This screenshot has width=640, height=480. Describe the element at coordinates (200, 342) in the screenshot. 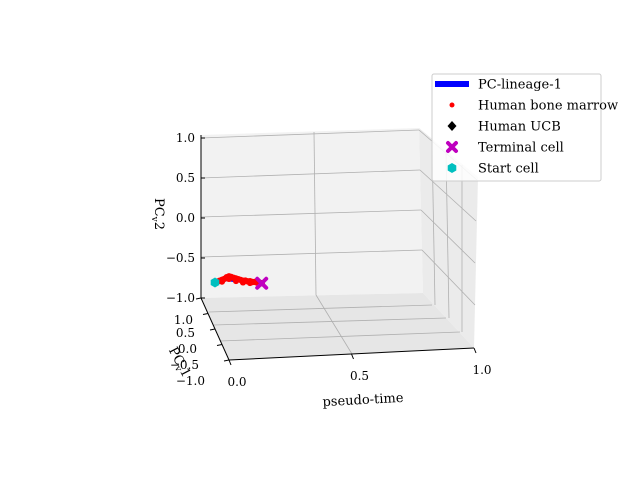

I see `y-axis-ticks: −1.0 −0.5 0.0 0.51.0` at that location.